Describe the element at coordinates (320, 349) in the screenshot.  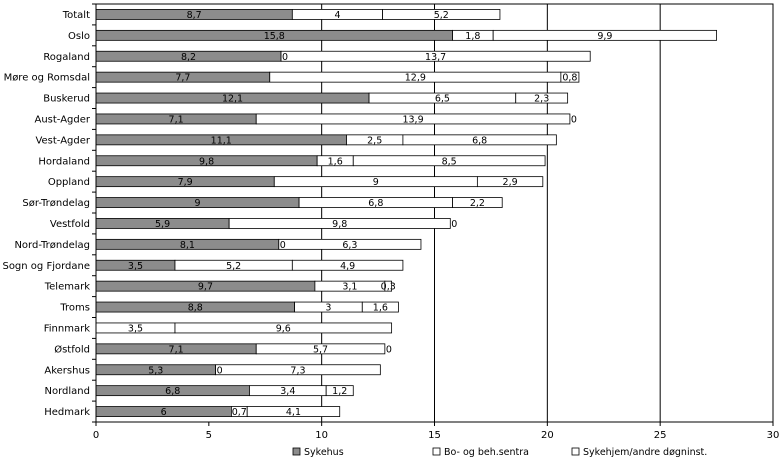
I see `data-label: 5,7` at that location.